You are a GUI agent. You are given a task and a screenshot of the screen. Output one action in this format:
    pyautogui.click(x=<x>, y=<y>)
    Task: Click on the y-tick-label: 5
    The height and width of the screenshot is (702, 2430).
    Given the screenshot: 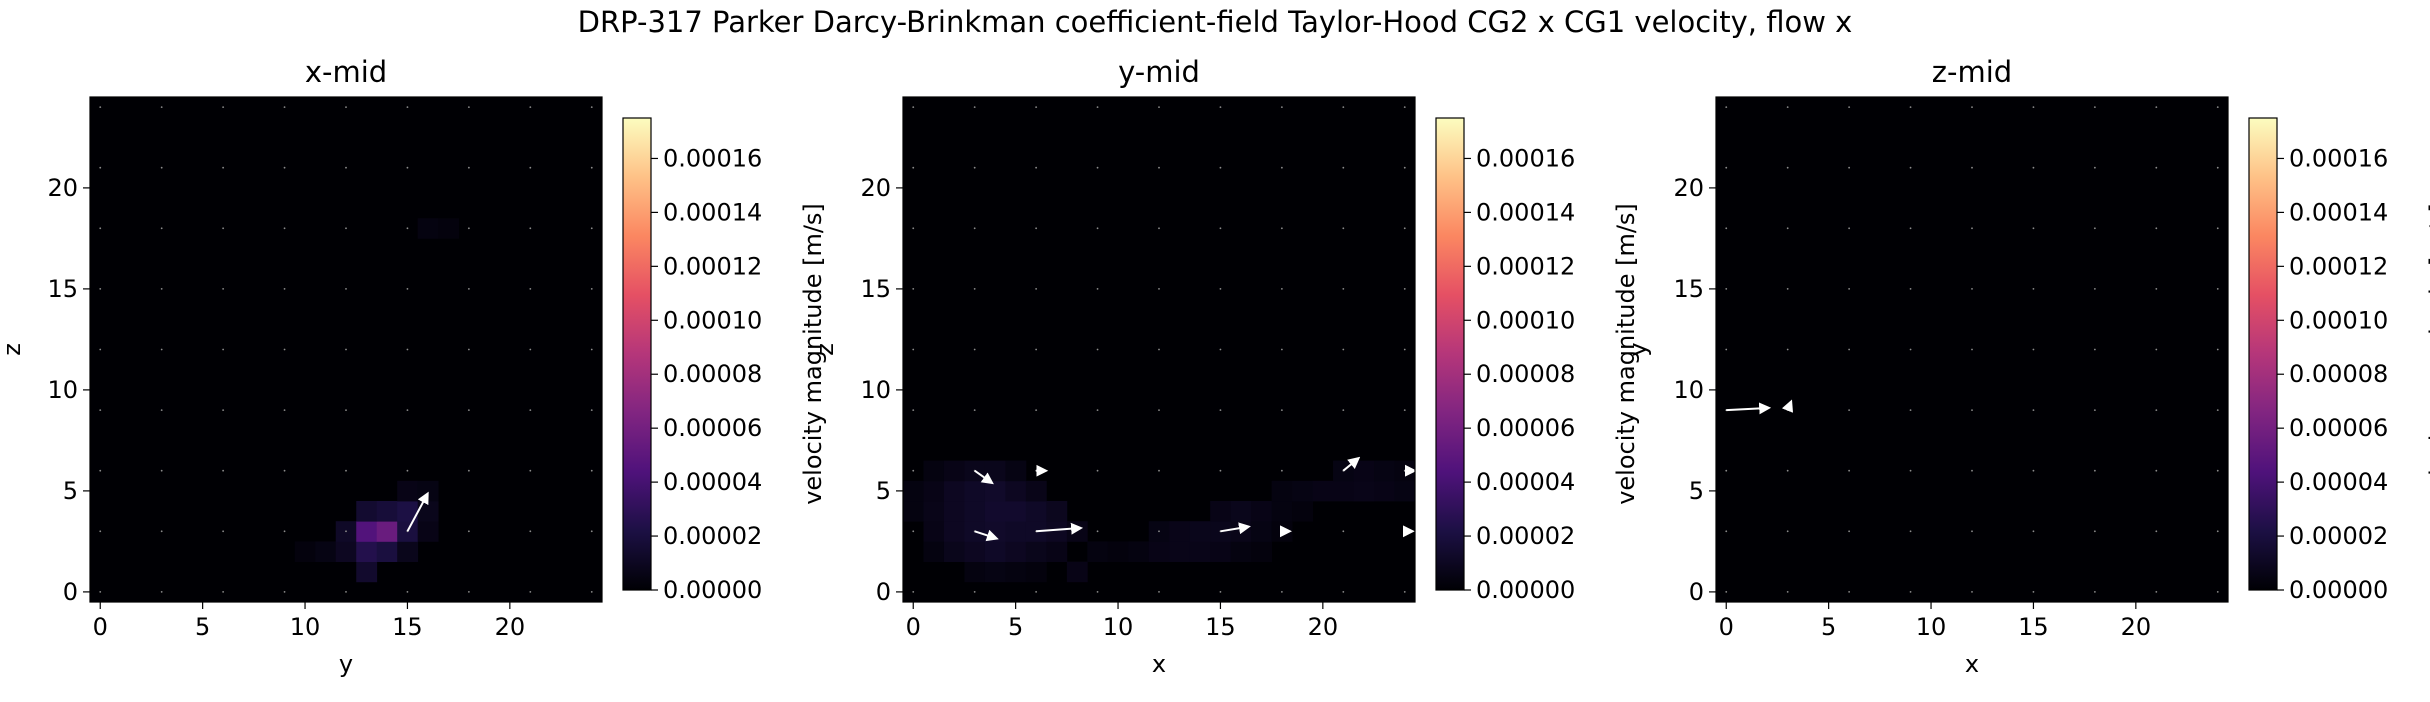 What is the action you would take?
    pyautogui.click(x=70, y=491)
    